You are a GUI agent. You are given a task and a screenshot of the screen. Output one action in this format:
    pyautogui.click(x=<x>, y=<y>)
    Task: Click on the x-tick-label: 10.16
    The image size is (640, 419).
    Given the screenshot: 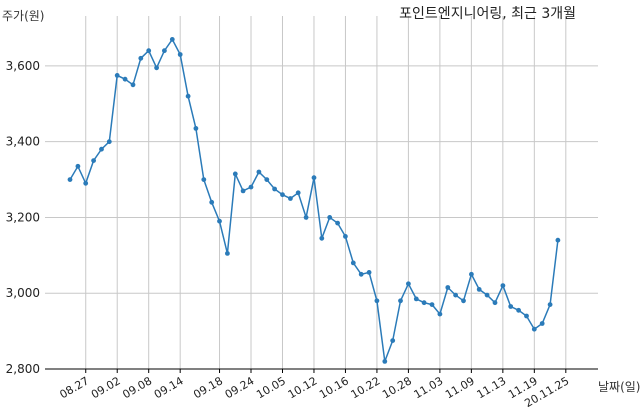 What is the action you would take?
    pyautogui.click(x=334, y=387)
    